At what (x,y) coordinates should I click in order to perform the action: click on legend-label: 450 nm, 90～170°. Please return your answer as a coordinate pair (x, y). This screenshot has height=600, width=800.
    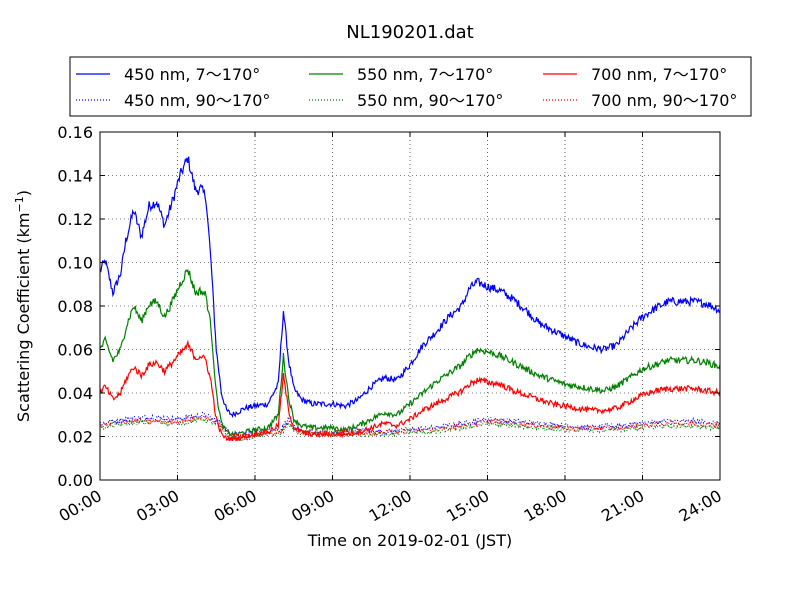
    Looking at the image, I should click on (197, 100).